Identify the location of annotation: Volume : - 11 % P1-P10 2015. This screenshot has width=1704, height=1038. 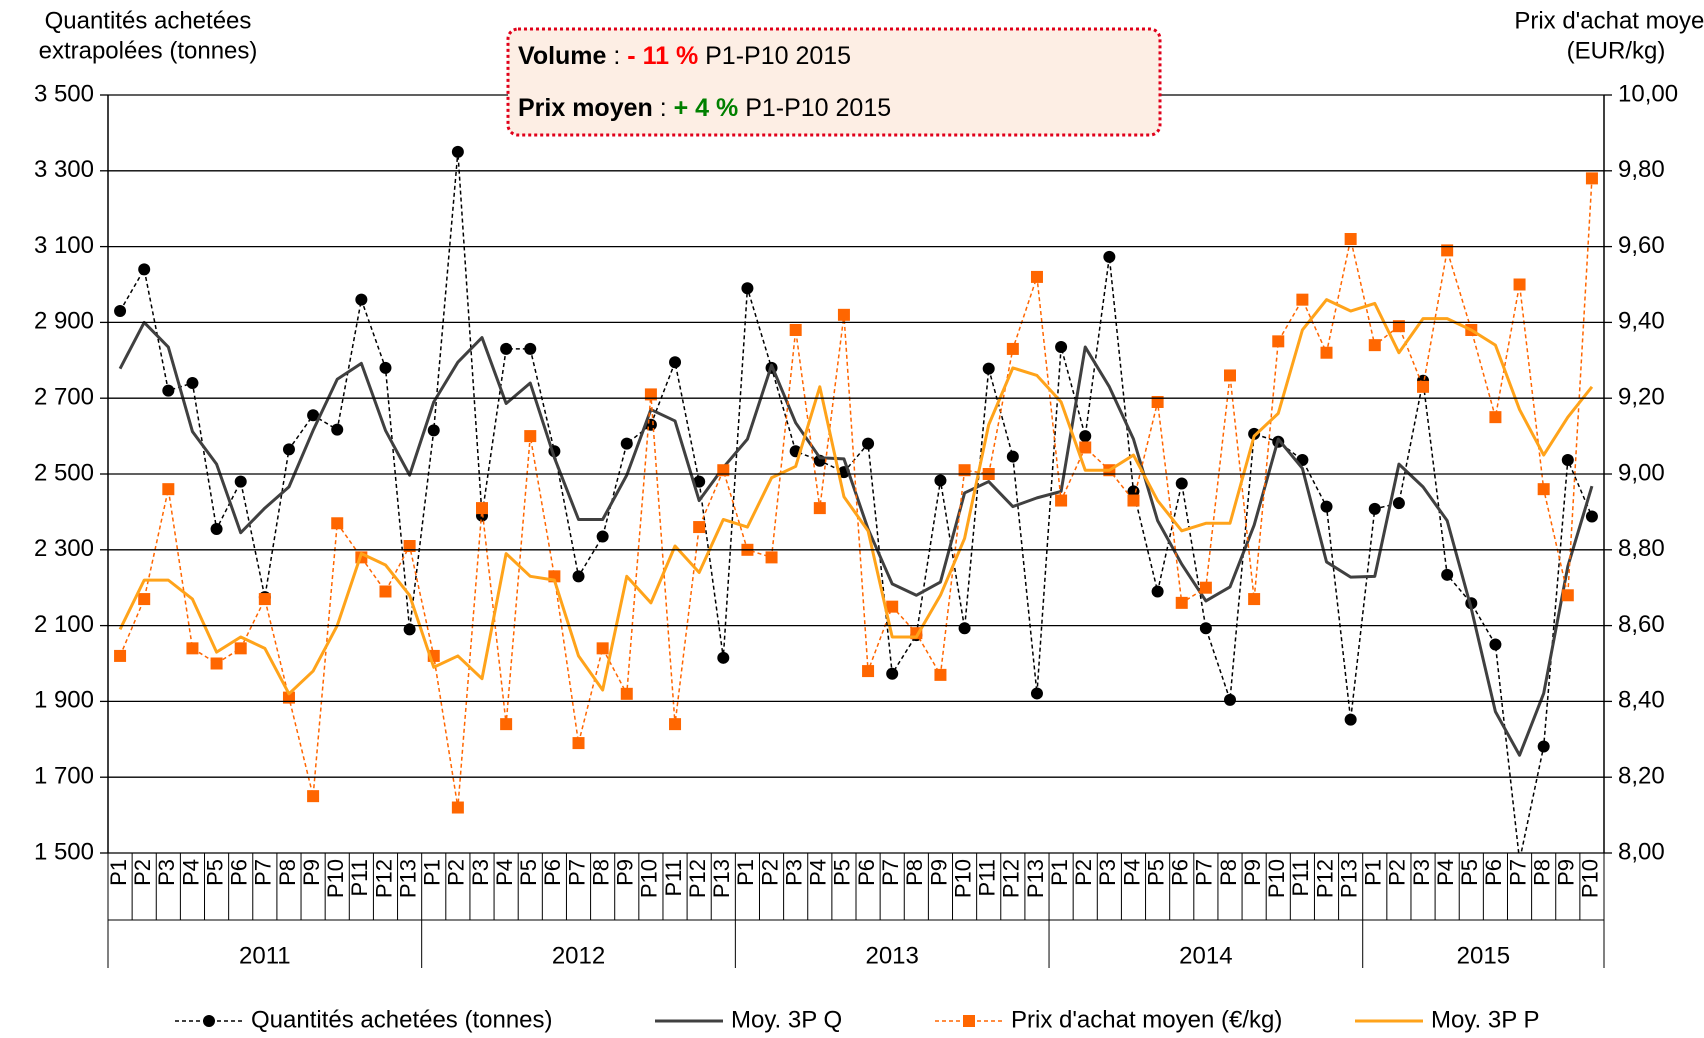
(684, 56).